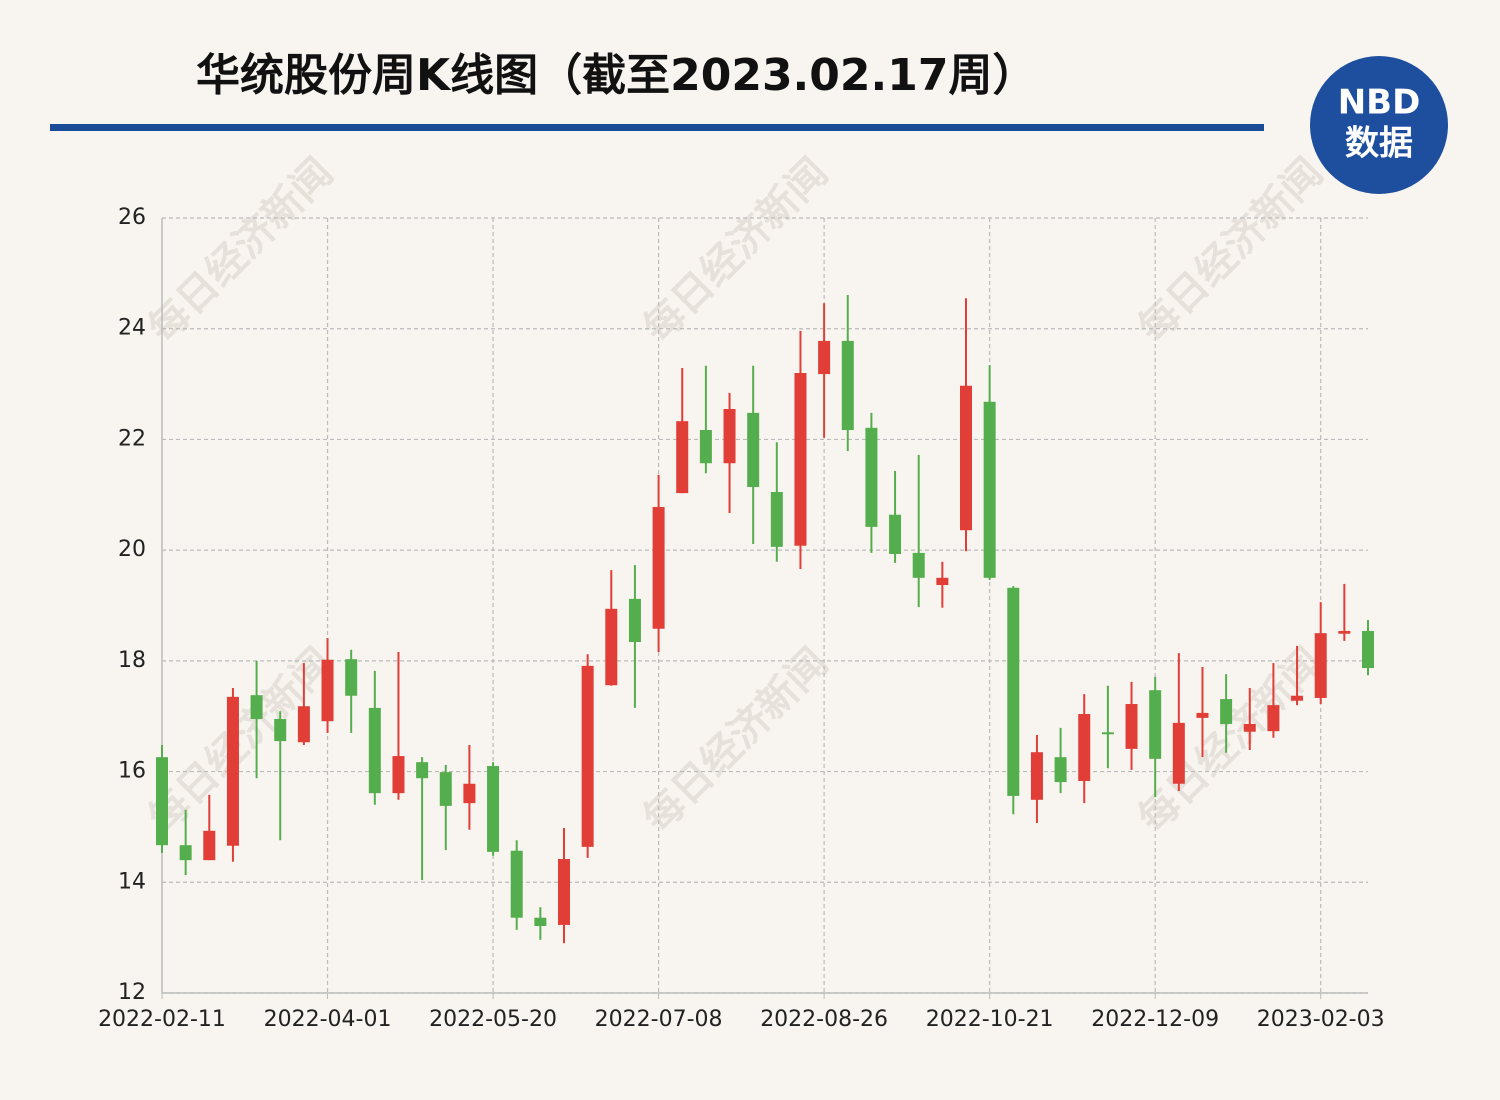 The image size is (1500, 1100). I want to click on logo: NBD 数据, so click(1379, 125).